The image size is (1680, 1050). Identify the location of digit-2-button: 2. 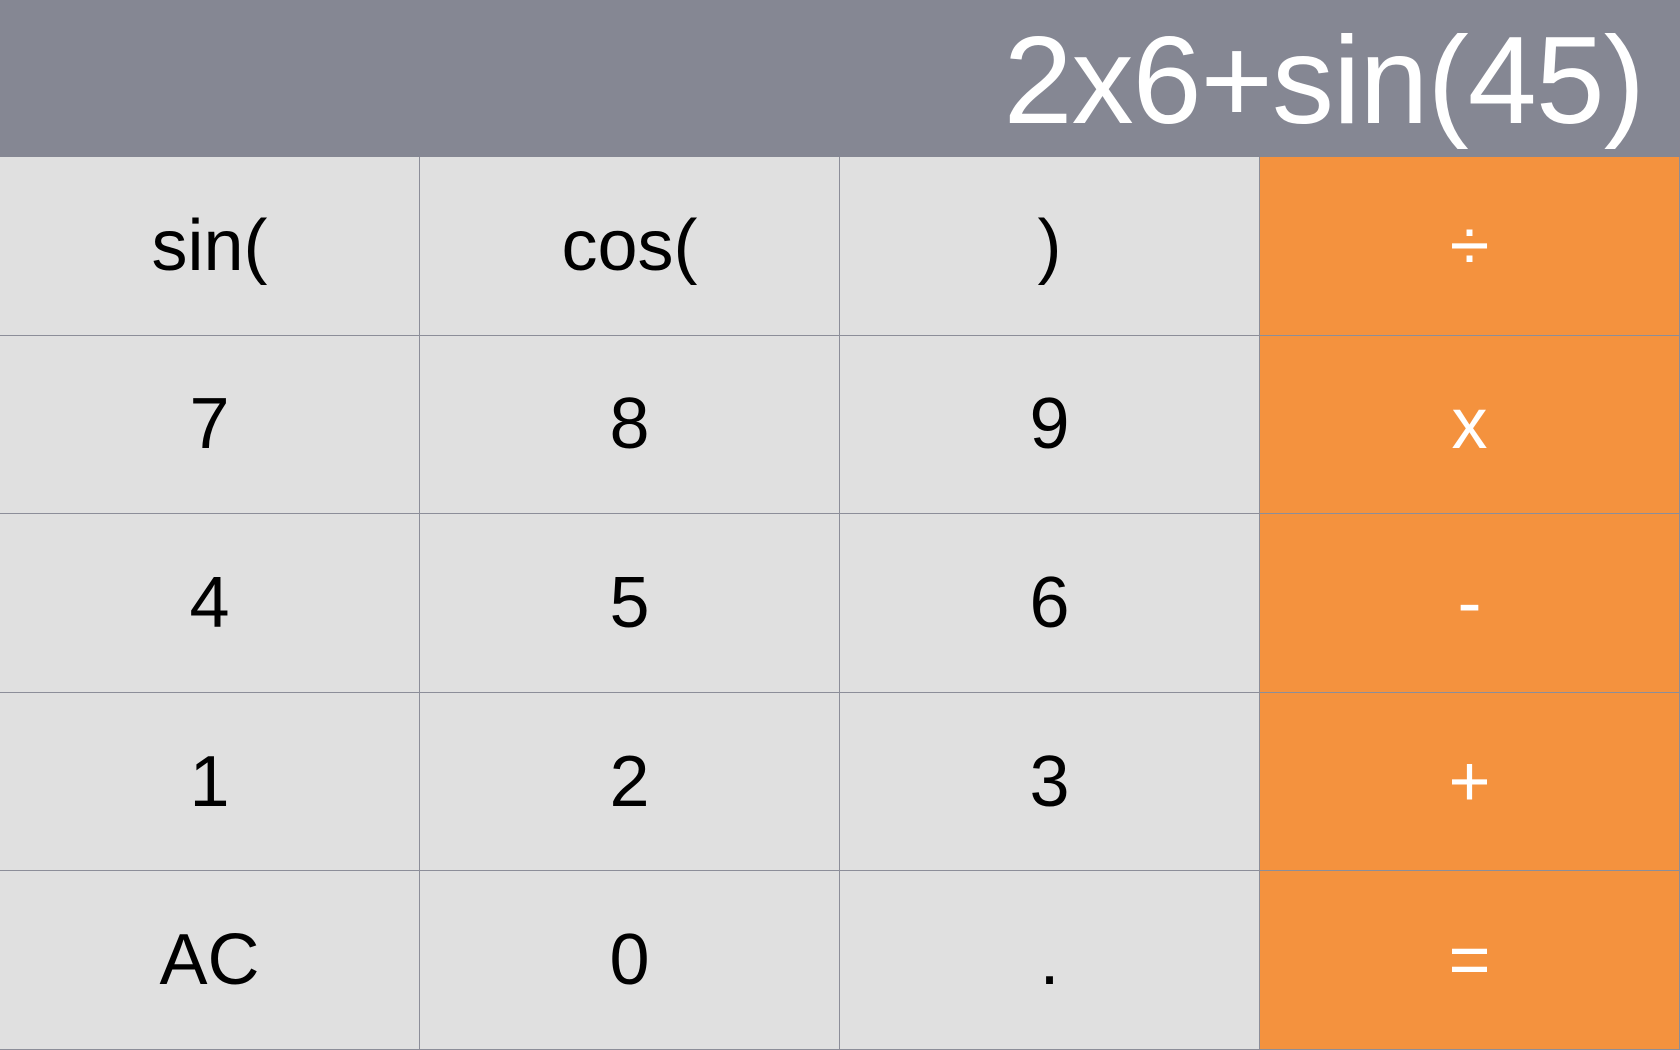
(630, 782).